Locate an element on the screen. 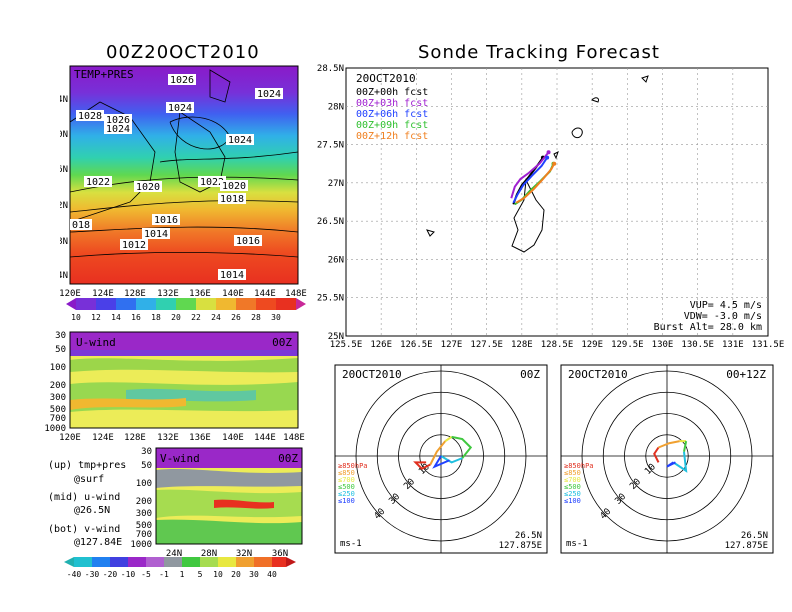  lat-tick: 27.5N is located at coordinates (330, 146).